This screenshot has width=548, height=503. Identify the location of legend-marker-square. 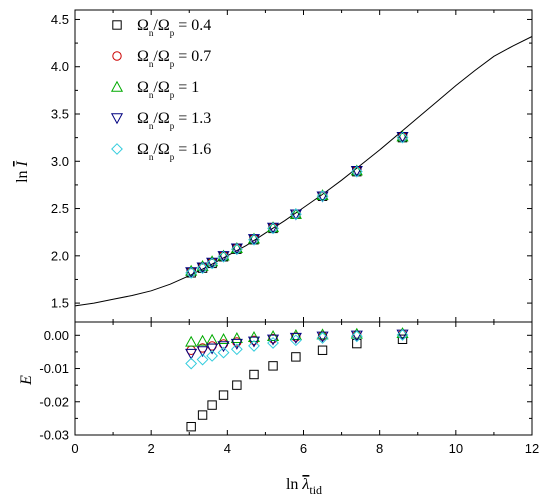
(117, 25).